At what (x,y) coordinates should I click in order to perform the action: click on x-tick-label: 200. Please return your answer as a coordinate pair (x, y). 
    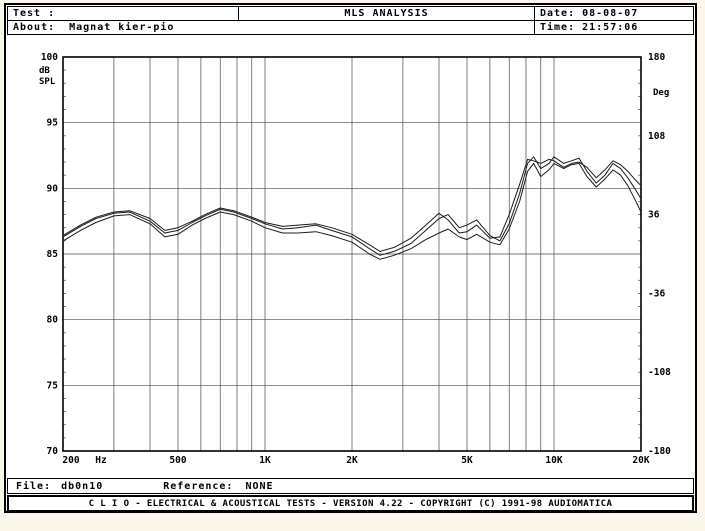
    Looking at the image, I should click on (70, 460).